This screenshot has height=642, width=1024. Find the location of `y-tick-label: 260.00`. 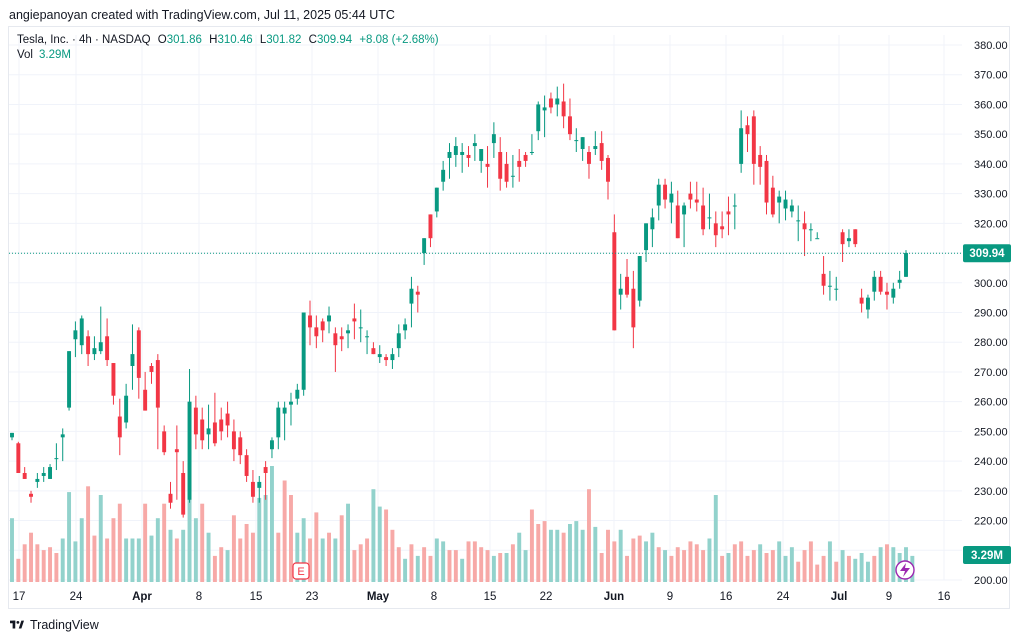

y-tick-label: 260.00 is located at coordinates (991, 403).